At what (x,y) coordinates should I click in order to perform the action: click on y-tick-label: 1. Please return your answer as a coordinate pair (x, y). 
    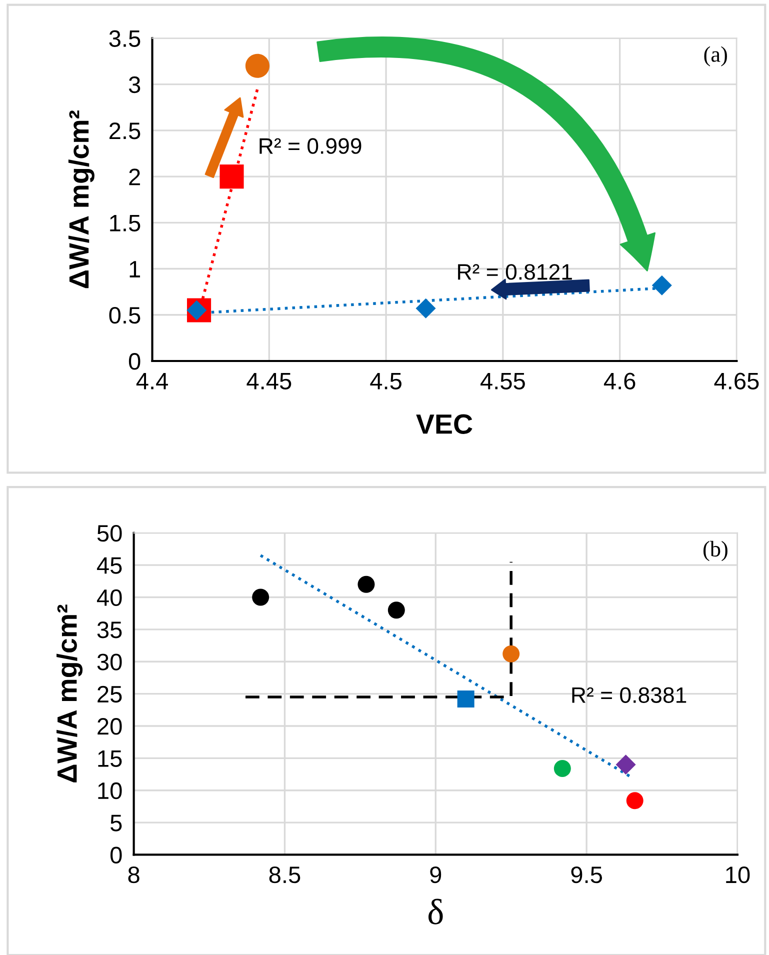
    Looking at the image, I should click on (135, 269).